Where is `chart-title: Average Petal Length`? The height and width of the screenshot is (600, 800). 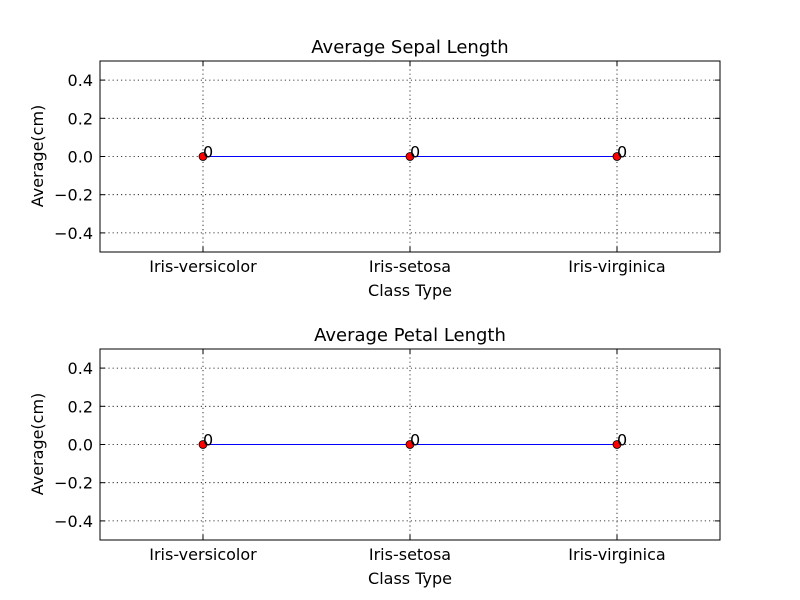 chart-title: Average Petal Length is located at coordinates (410, 335).